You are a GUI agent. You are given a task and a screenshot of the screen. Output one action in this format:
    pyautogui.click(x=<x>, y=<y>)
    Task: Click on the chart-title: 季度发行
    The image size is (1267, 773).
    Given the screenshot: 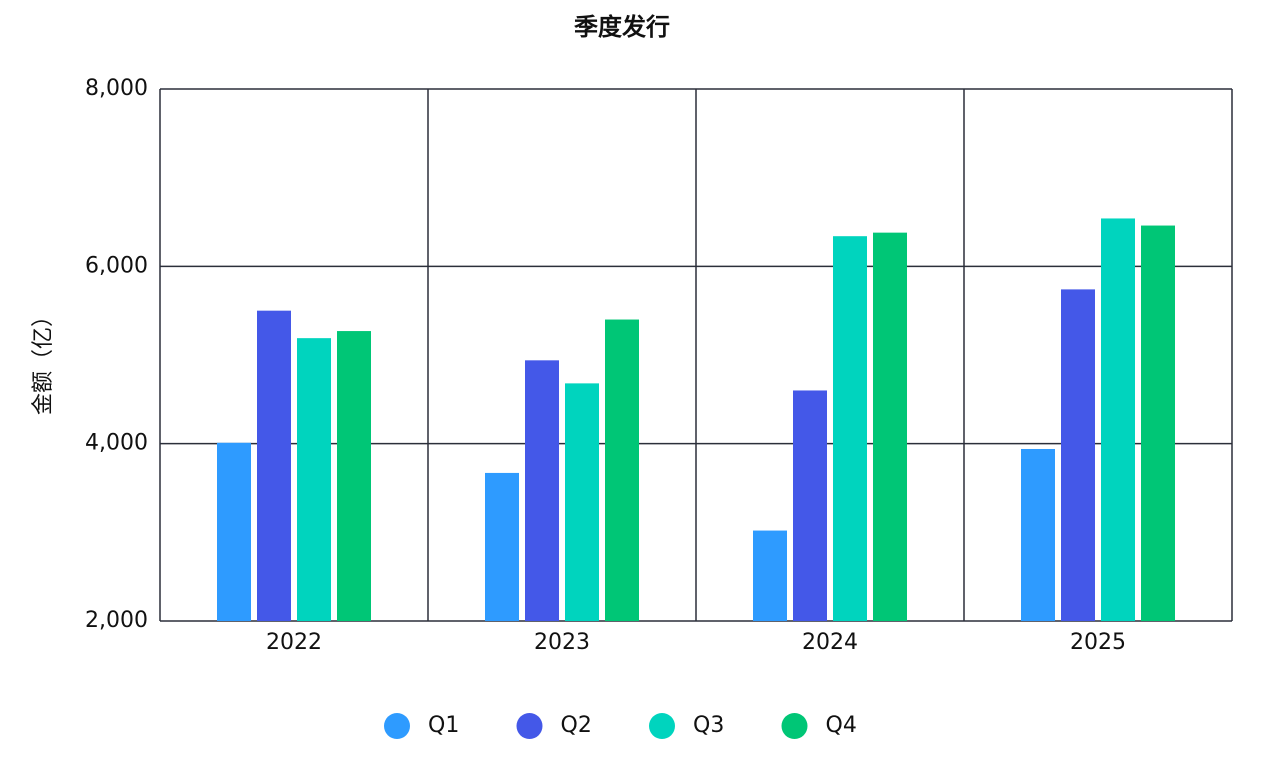 What is the action you would take?
    pyautogui.click(x=622, y=27)
    